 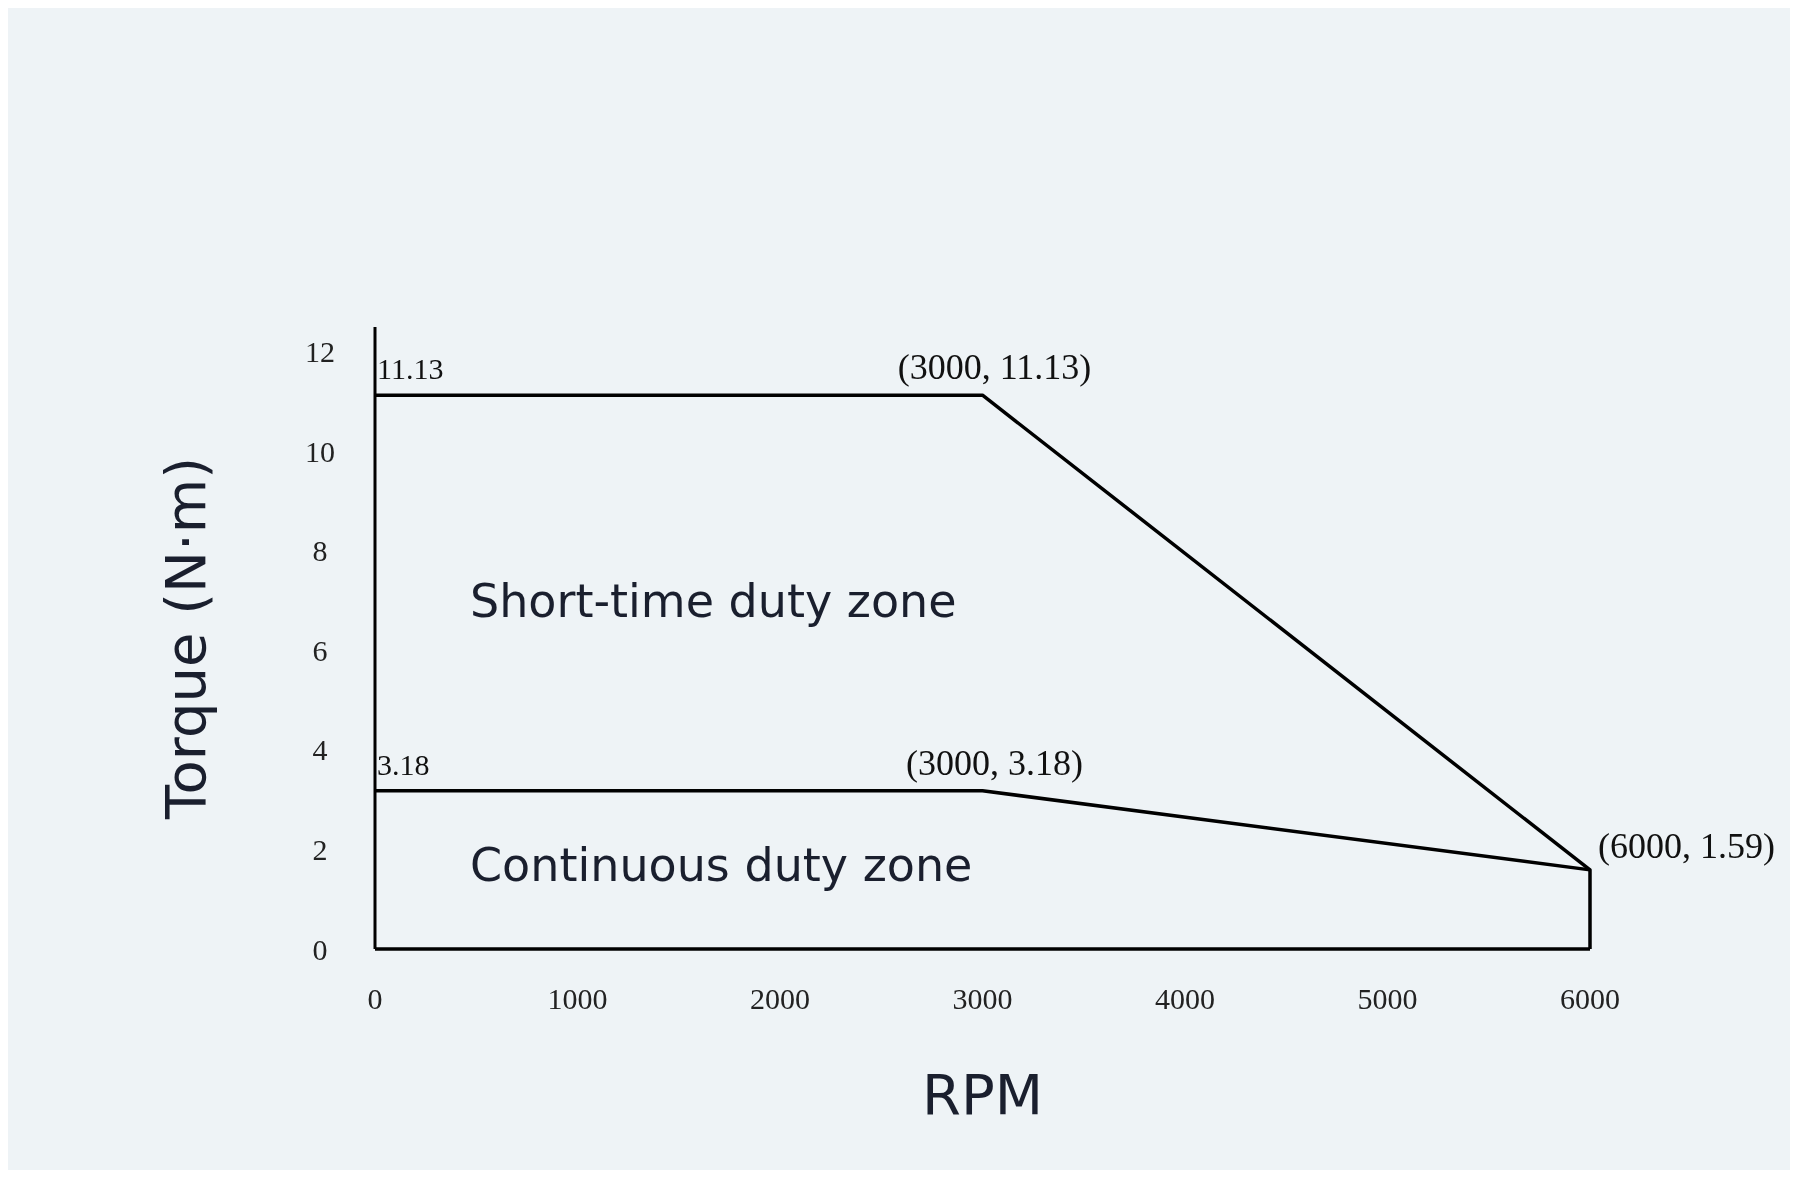 What do you see at coordinates (410, 369) in the screenshot?
I see `annotation: 11.13` at bounding box center [410, 369].